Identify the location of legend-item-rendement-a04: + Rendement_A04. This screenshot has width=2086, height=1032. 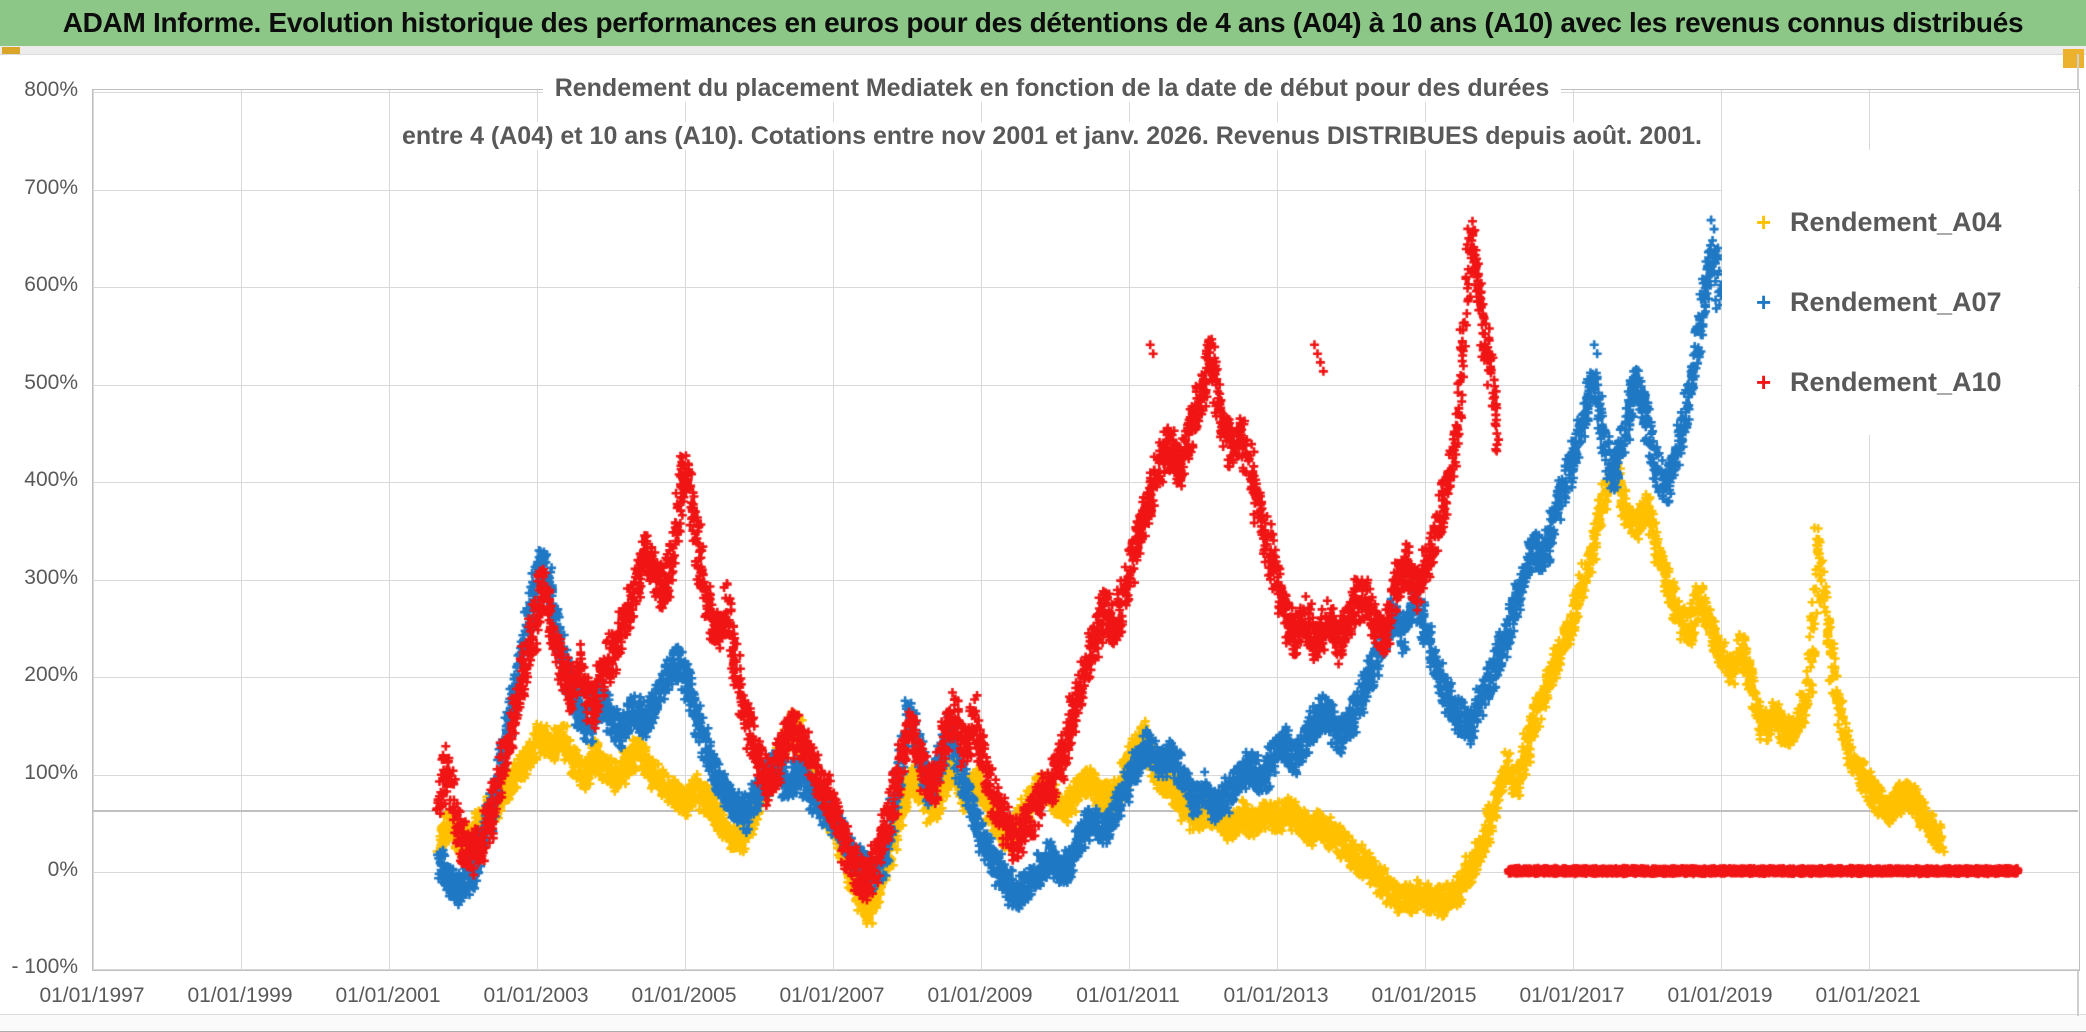
(1900, 222).